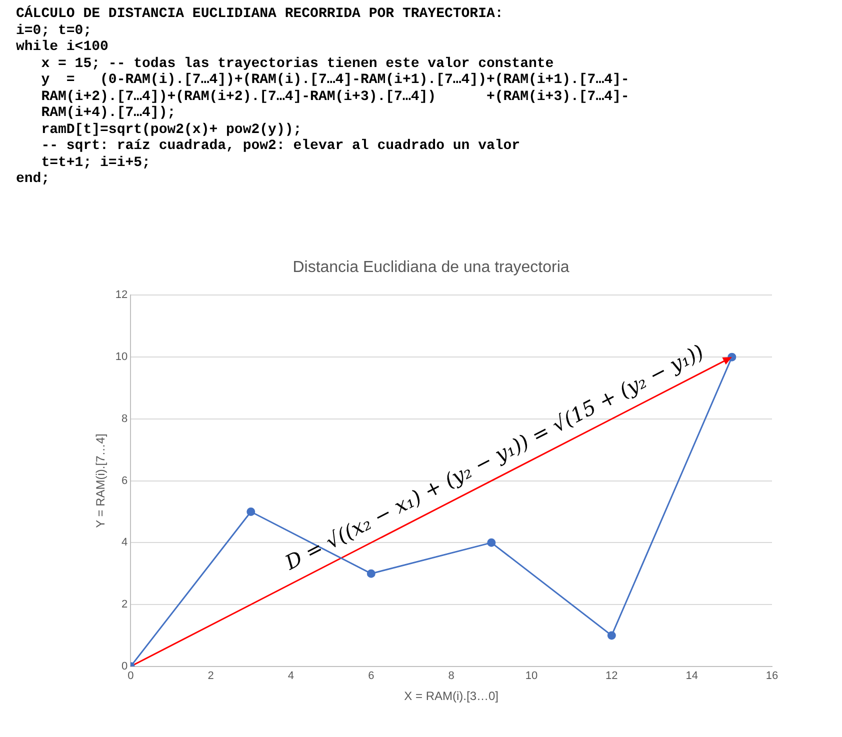 The image size is (842, 737). What do you see at coordinates (54, 30) in the screenshot?
I see `text: i=0; t=0;` at bounding box center [54, 30].